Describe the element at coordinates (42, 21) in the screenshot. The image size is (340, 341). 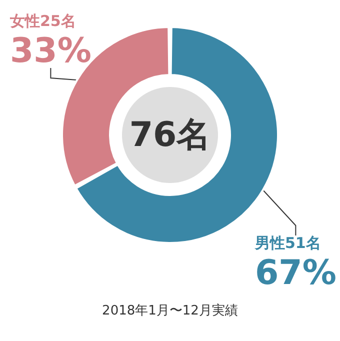
I see `slice-label: 女性25名` at that location.